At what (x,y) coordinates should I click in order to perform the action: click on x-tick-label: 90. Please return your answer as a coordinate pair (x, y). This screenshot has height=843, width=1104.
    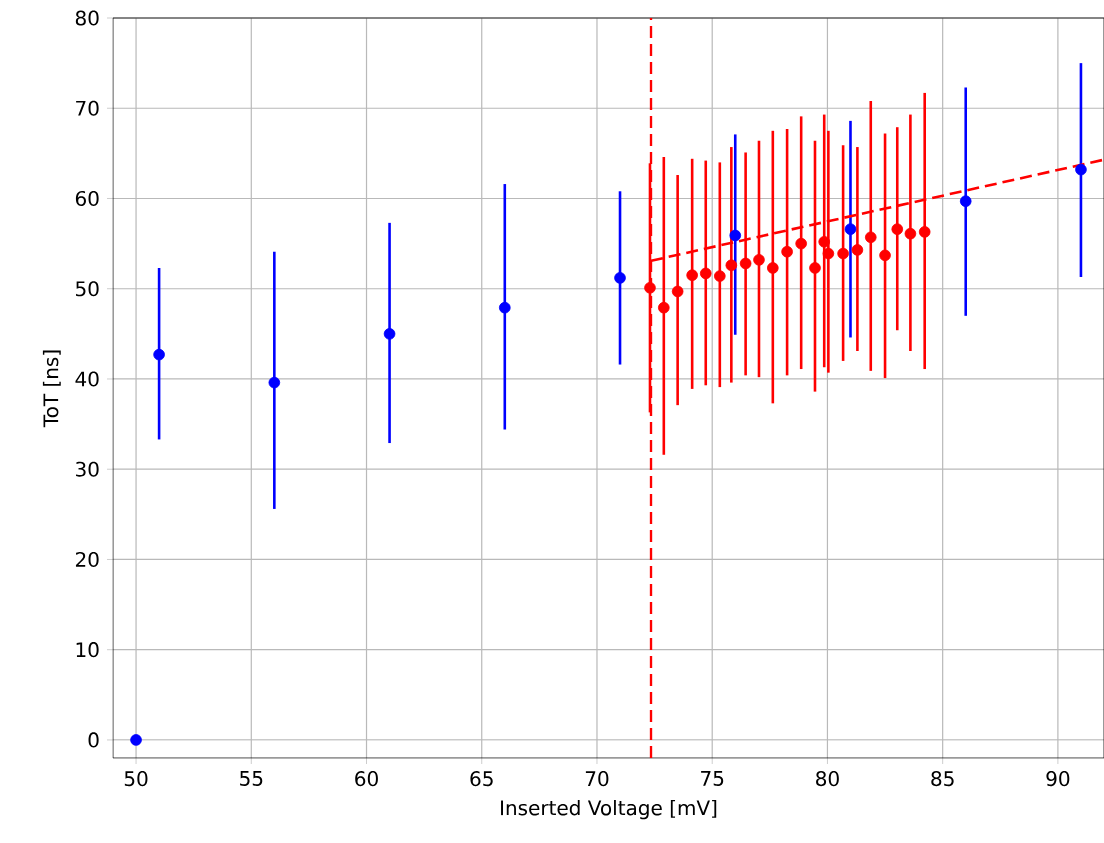
    Looking at the image, I should click on (1058, 779).